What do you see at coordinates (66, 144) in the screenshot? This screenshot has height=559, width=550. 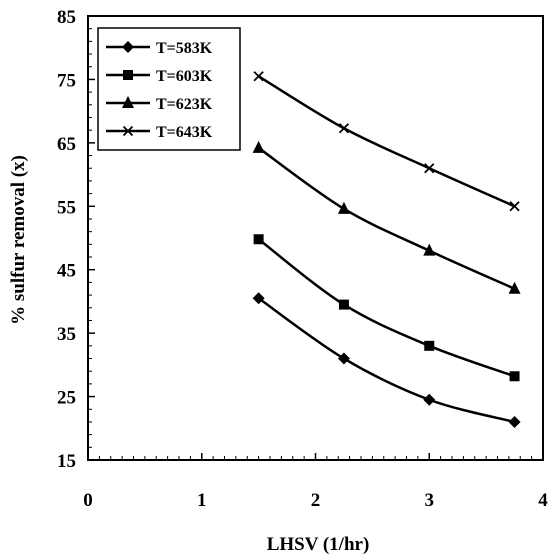 I see `y-tick-label: 65` at bounding box center [66, 144].